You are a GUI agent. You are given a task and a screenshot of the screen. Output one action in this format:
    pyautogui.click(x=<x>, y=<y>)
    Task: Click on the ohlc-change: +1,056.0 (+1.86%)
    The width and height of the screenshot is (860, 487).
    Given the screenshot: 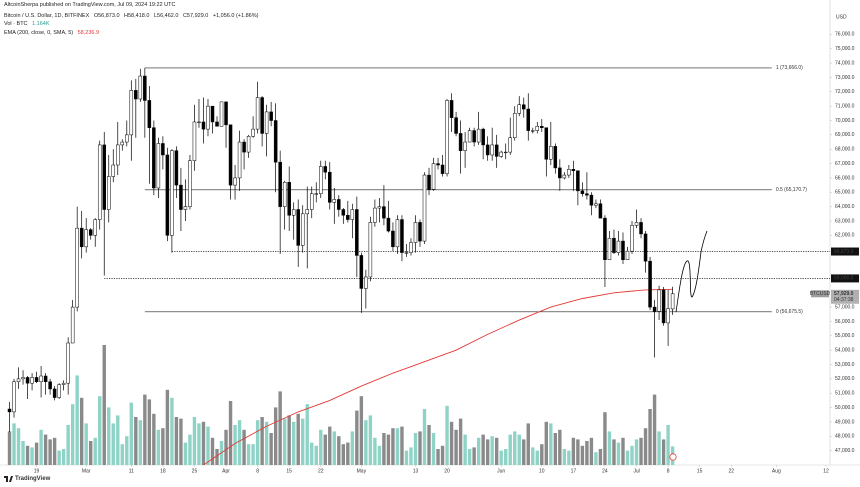 What is the action you would take?
    pyautogui.click(x=235, y=15)
    